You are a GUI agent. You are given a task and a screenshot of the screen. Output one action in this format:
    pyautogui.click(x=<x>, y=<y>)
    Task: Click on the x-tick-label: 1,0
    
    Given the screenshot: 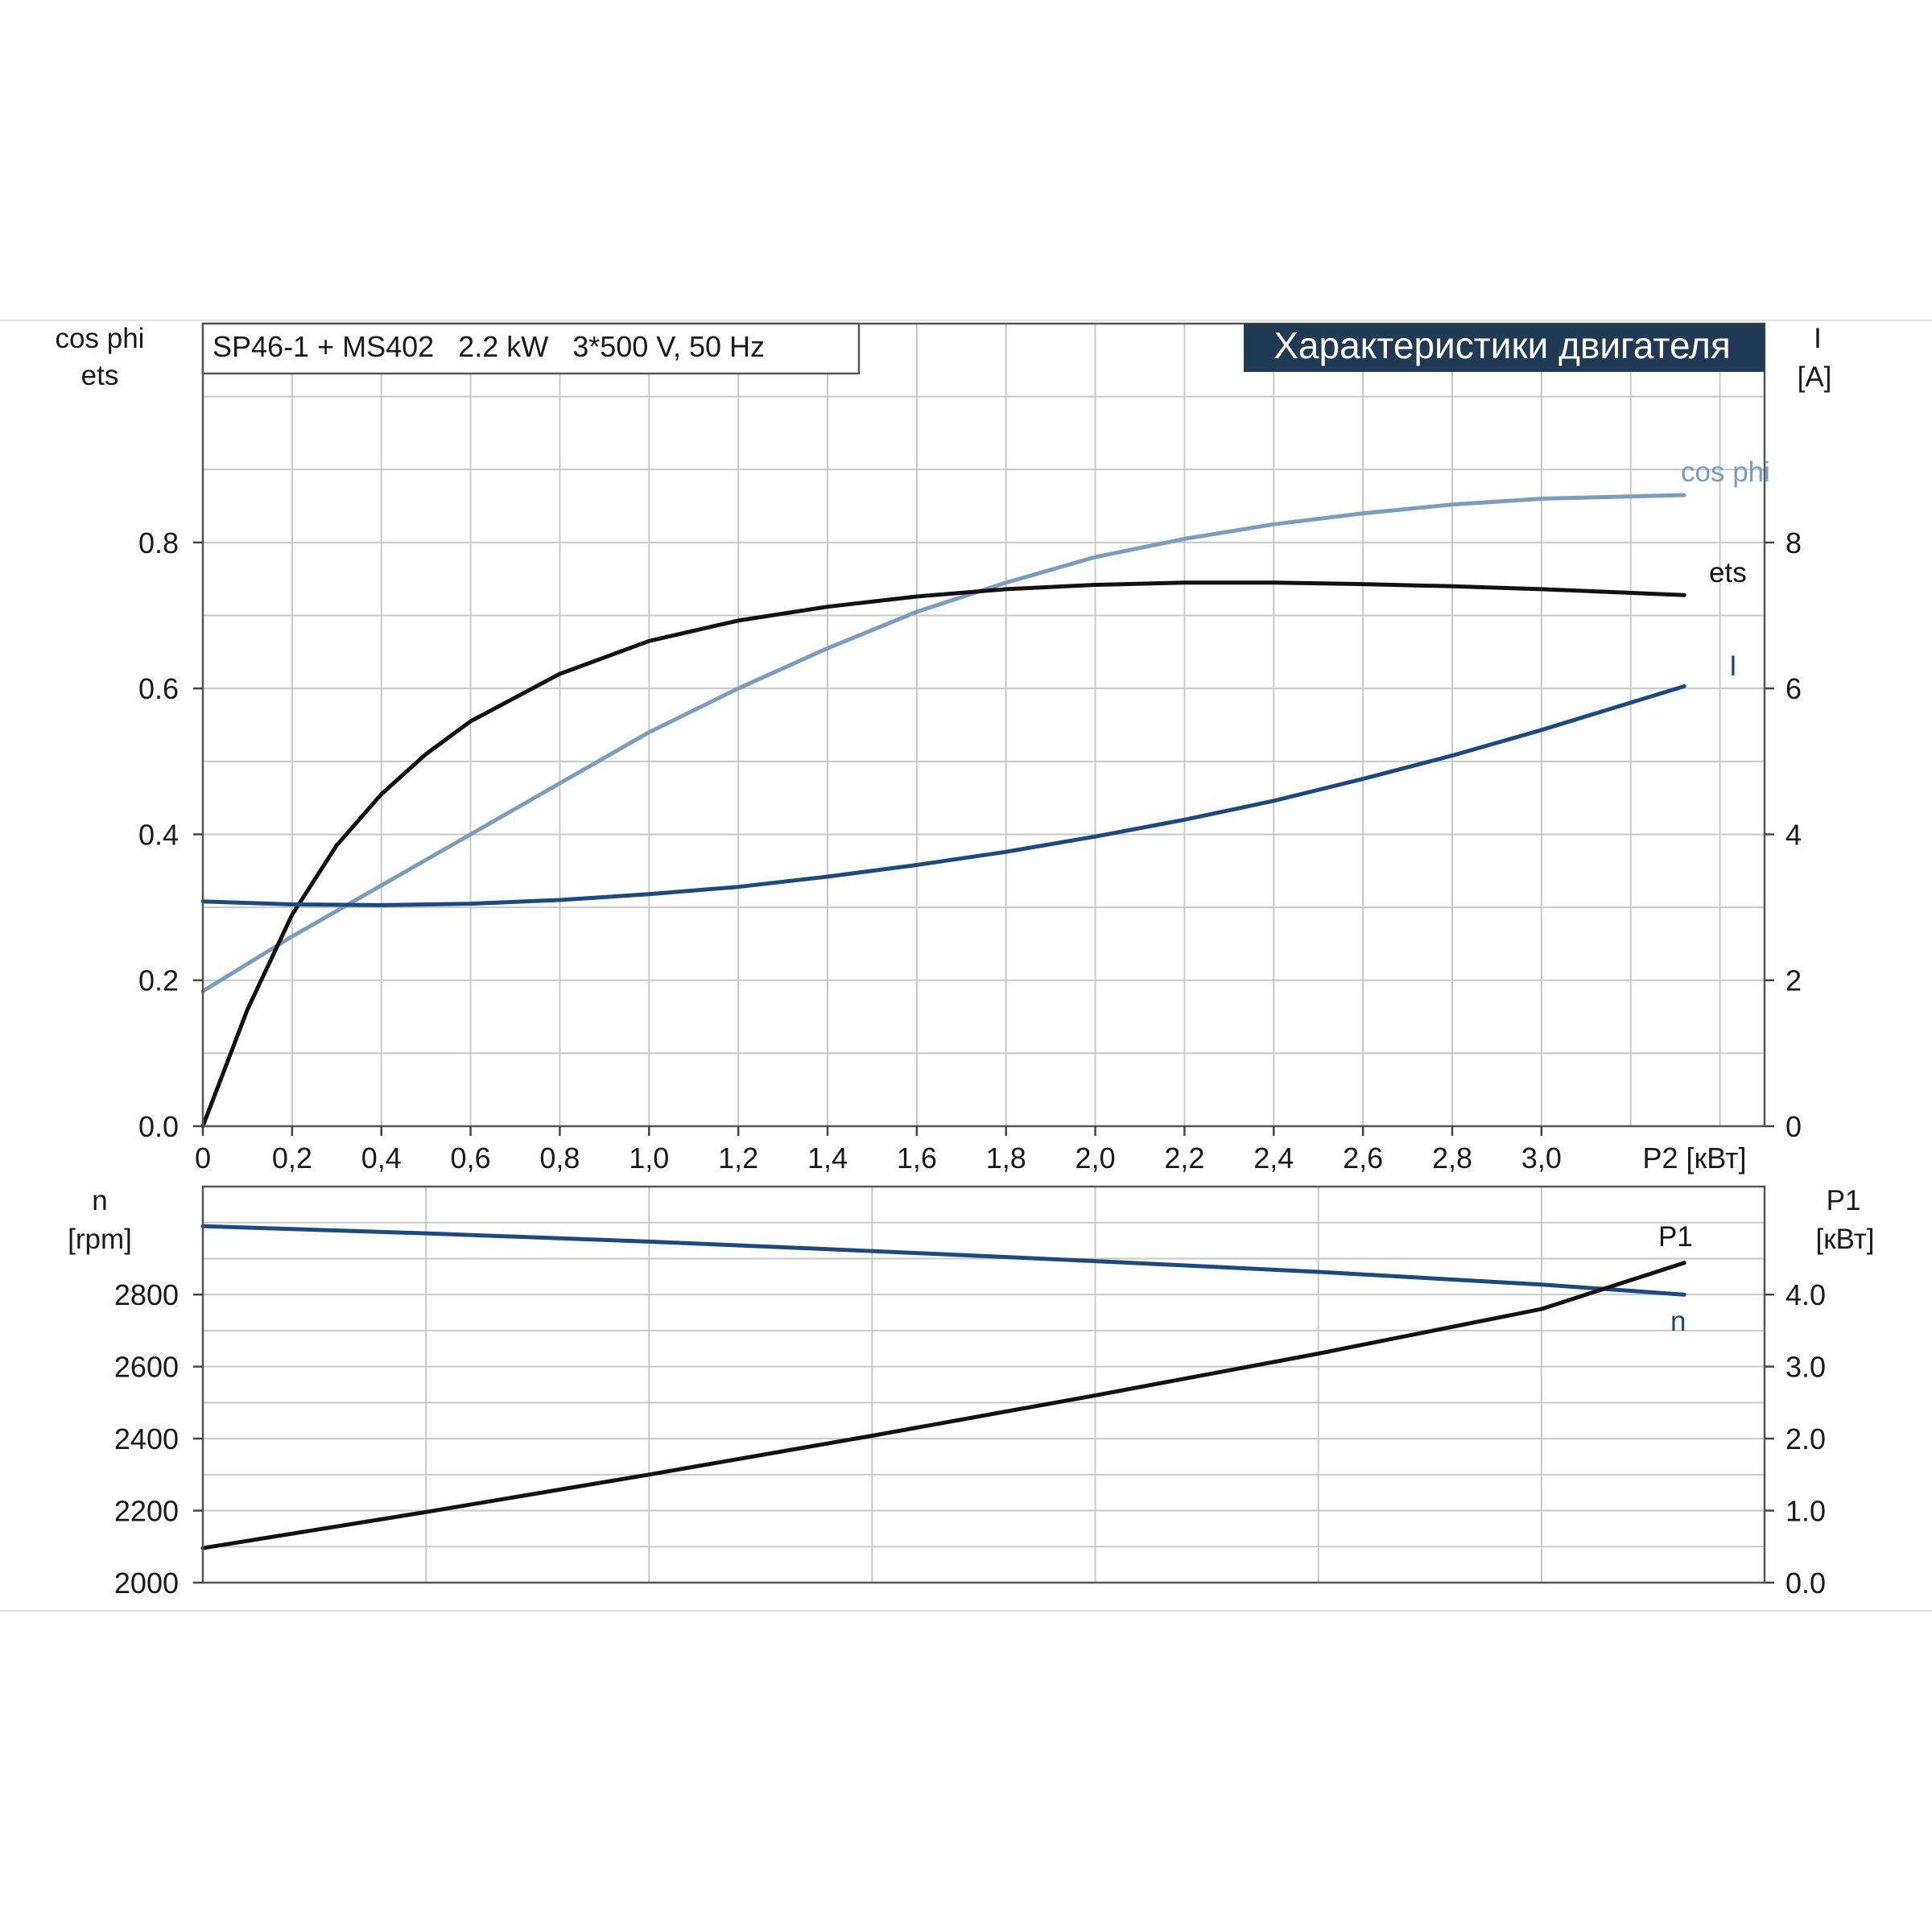 What is the action you would take?
    pyautogui.click(x=649, y=1157)
    